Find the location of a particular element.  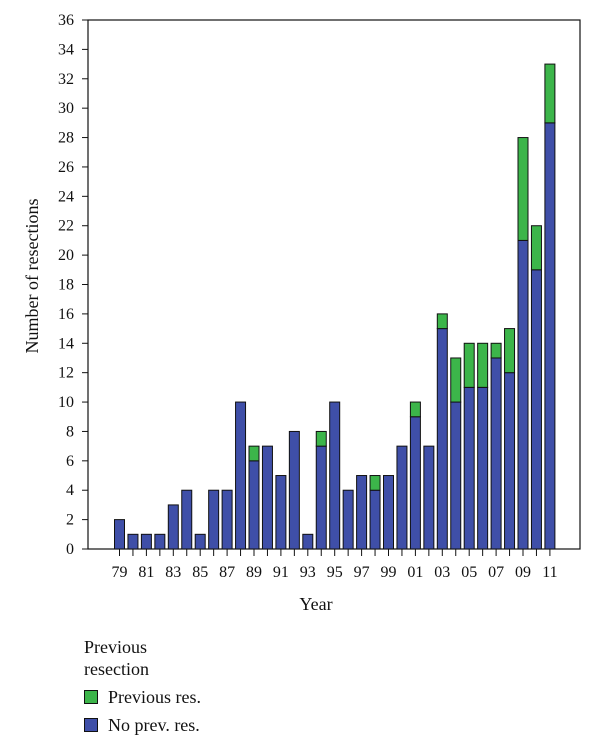

legend-item-no-prev: No prev. res. is located at coordinates (142, 725).